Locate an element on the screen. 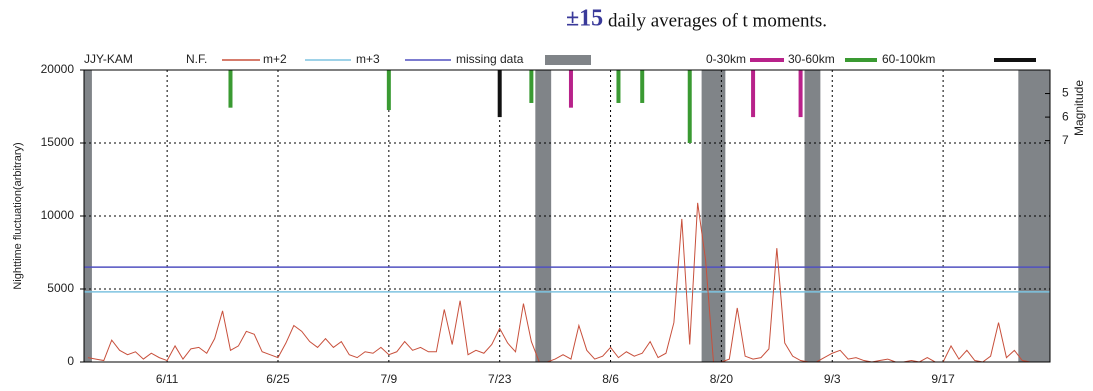  x-tick-label: 9/3 is located at coordinates (832, 379).